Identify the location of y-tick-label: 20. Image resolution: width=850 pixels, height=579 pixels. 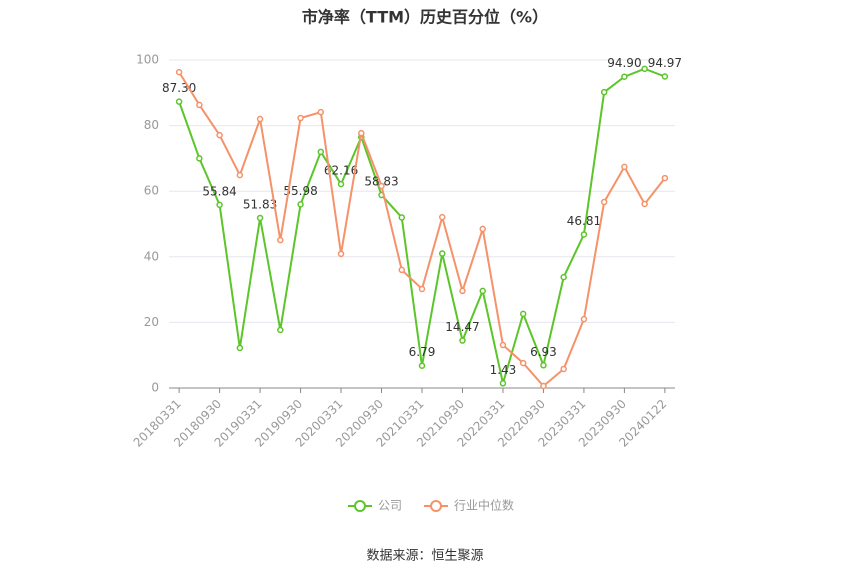
(151, 322).